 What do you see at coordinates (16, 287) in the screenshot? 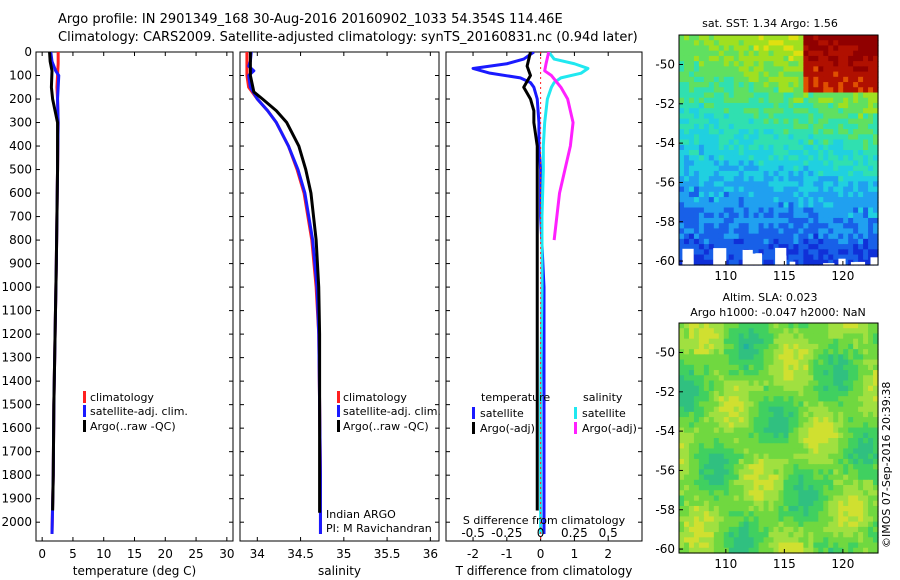
I see `depth-tick-label: 1000` at bounding box center [16, 287].